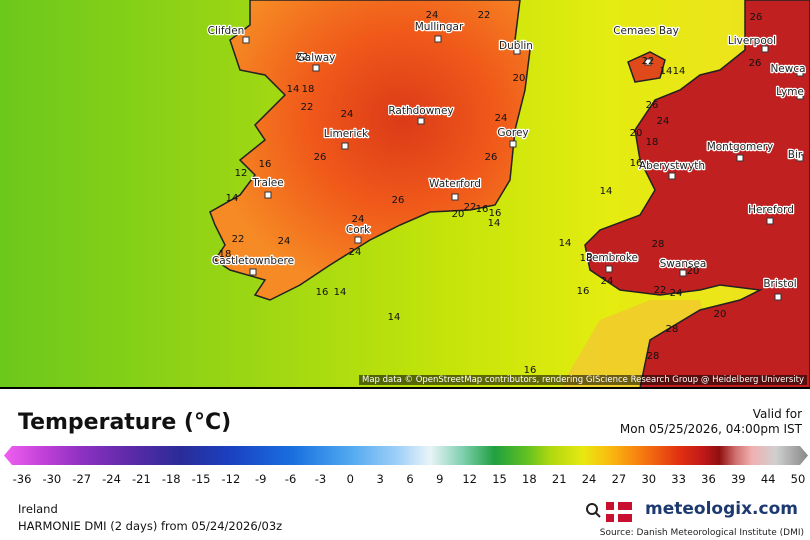  I want to click on scale-tick-label: -6, so click(290, 479).